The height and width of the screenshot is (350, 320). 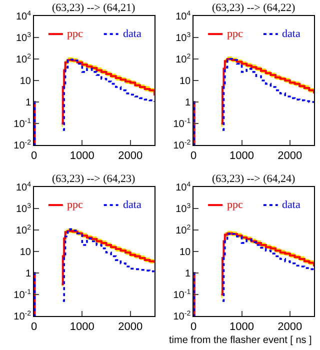 What do you see at coordinates (254, 179) in the screenshot?
I see `chart-title: (63,23) --> (64,24)` at bounding box center [254, 179].